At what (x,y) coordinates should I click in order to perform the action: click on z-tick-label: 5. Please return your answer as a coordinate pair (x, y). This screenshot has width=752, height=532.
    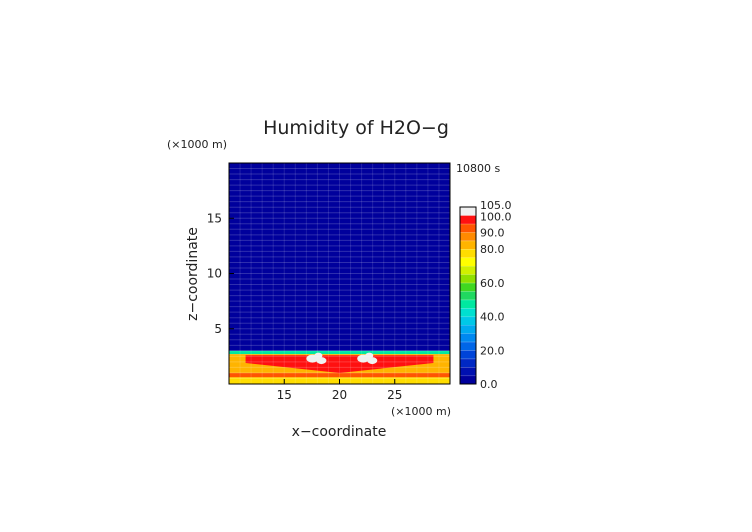
    Looking at the image, I should click on (218, 329).